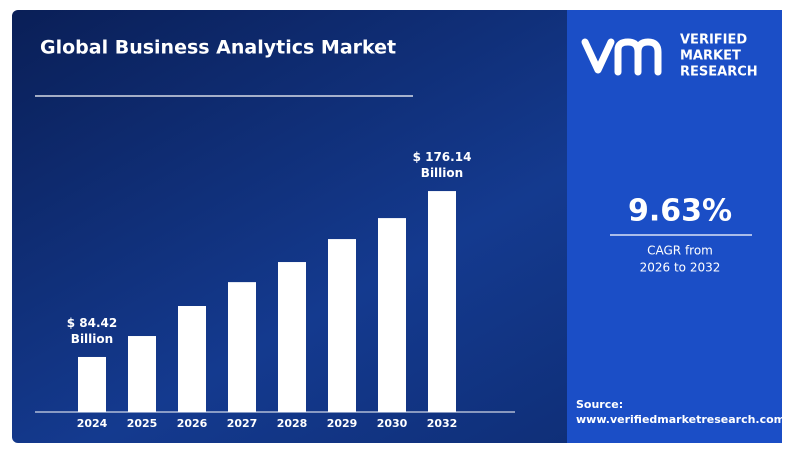 The image size is (793, 454). Describe the element at coordinates (621, 57) in the screenshot. I see `logo-mark` at that location.